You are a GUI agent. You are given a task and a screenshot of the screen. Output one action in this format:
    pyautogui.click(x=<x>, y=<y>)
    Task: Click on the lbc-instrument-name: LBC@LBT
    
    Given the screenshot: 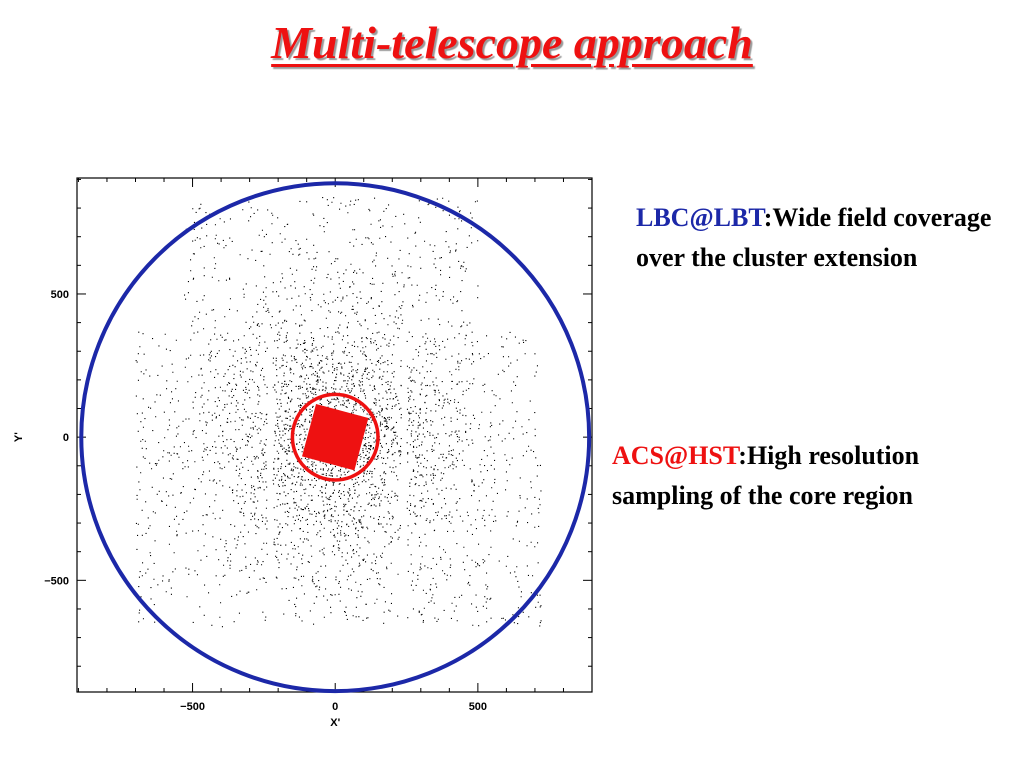 What is the action you would take?
    pyautogui.click(x=700, y=217)
    